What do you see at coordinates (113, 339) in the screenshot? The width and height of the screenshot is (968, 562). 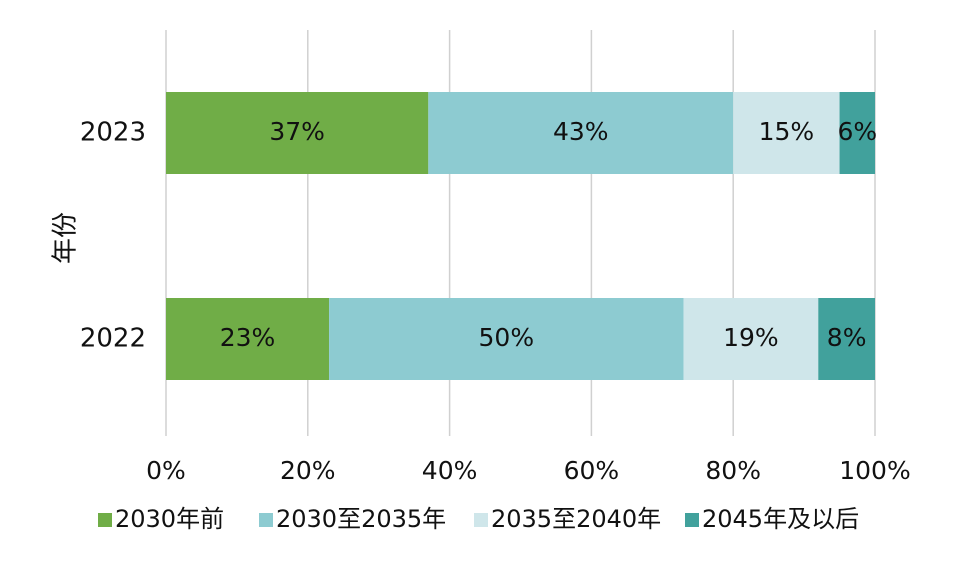 I see `category-label: 2022` at bounding box center [113, 339].